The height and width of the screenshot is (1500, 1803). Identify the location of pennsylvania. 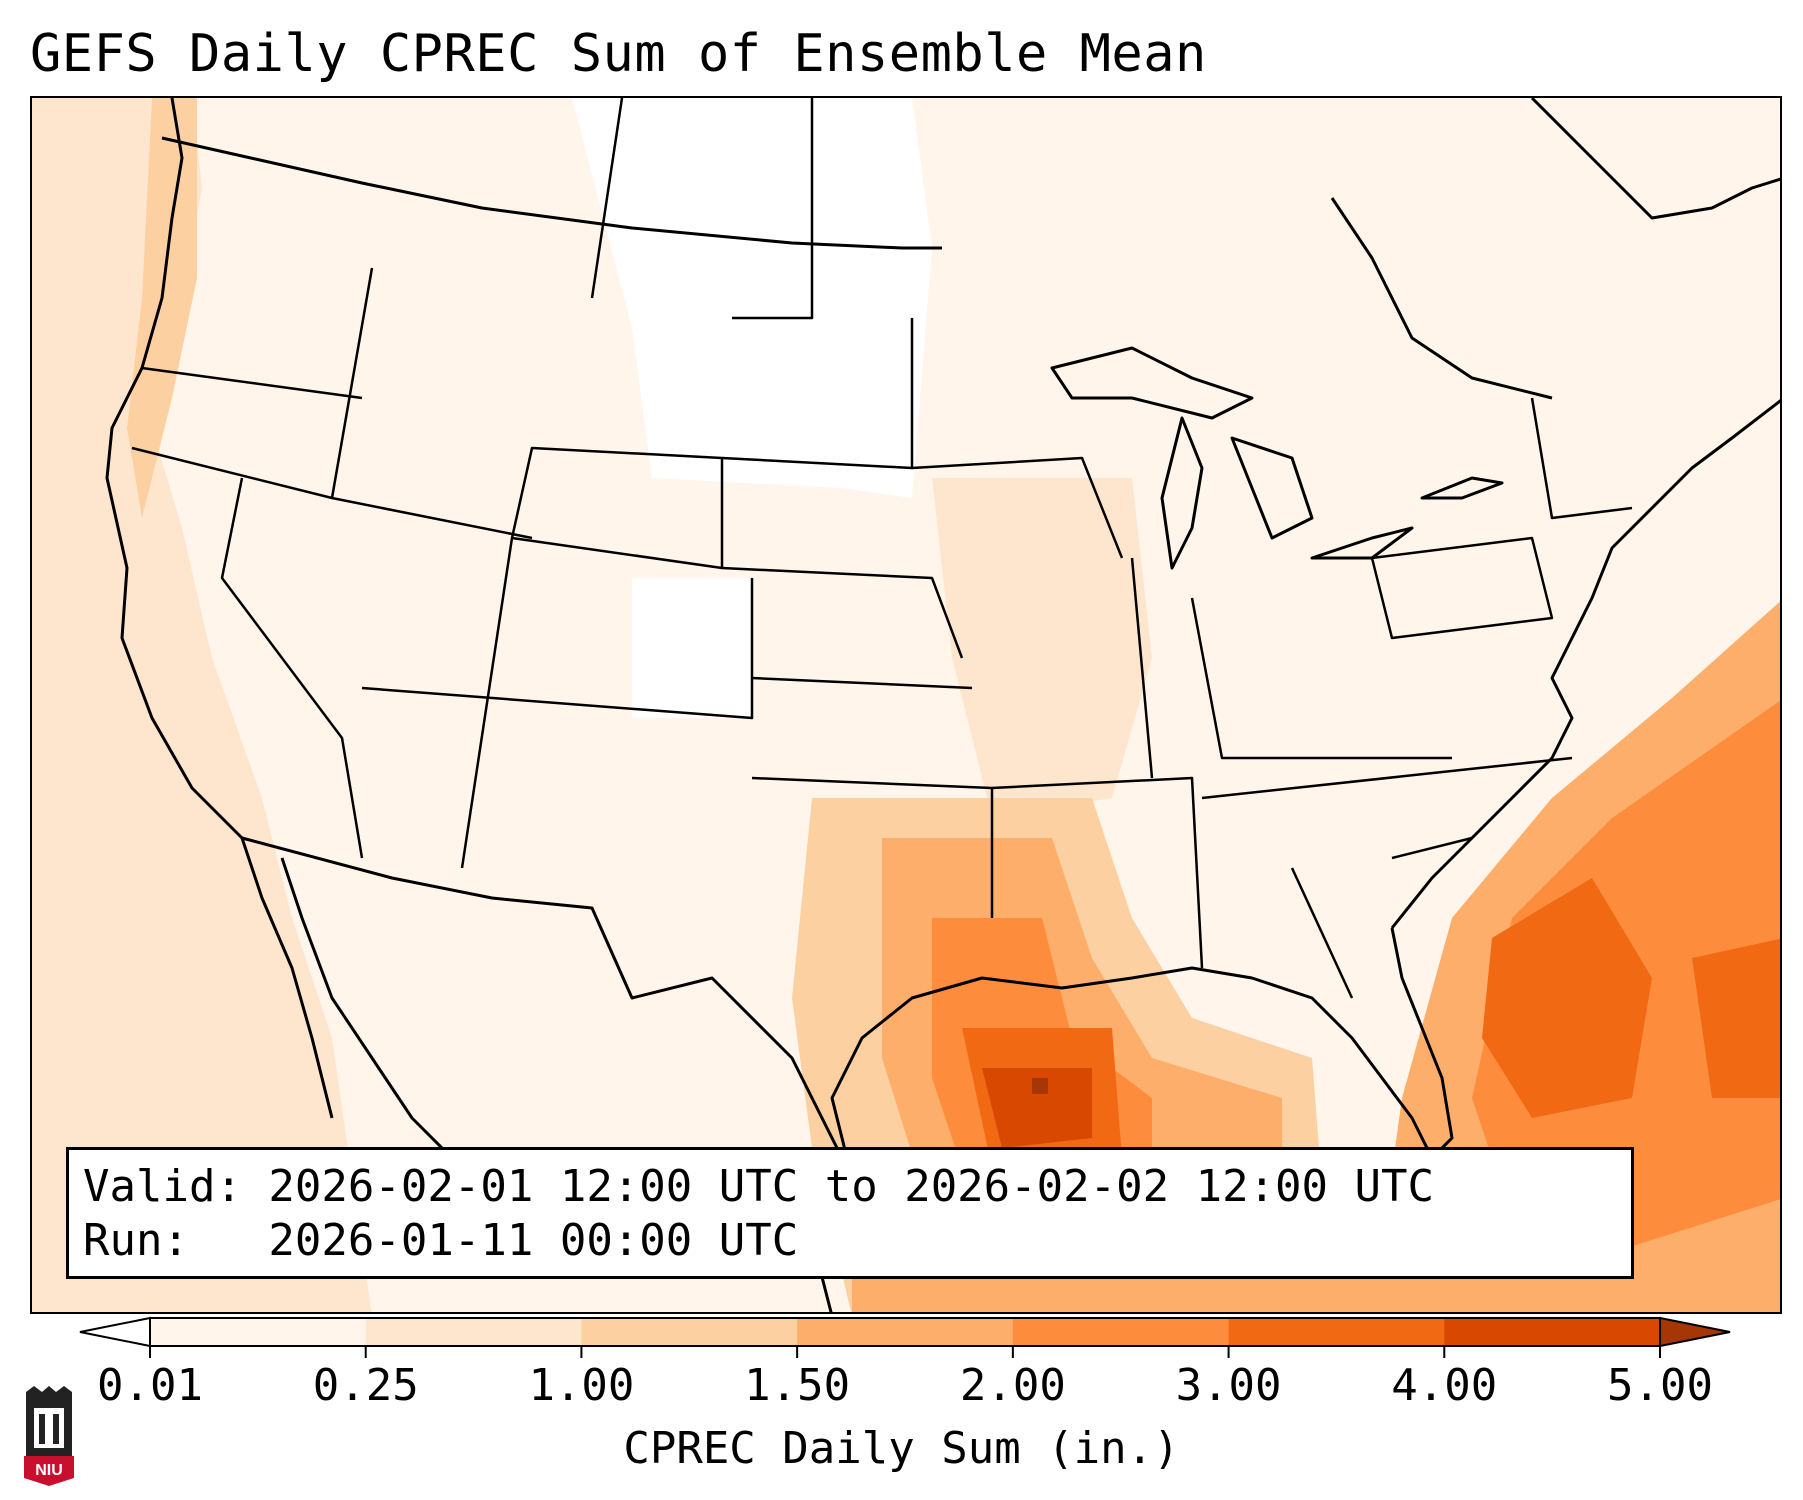
(1462, 588).